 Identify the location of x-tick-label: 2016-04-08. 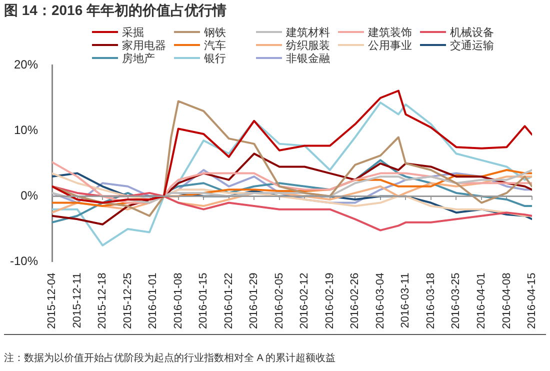
(506, 301).